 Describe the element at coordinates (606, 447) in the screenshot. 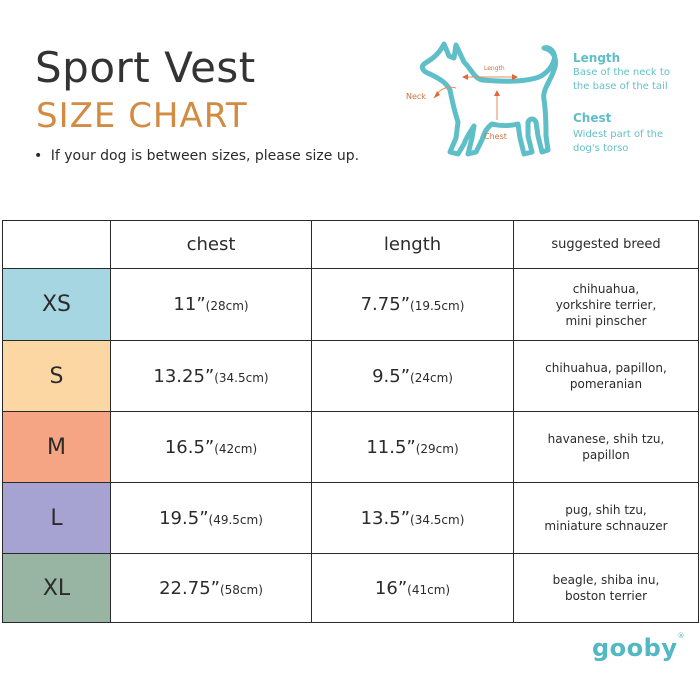

I see `suggested-breed-cell: havanese, shih tzu, papillon` at that location.